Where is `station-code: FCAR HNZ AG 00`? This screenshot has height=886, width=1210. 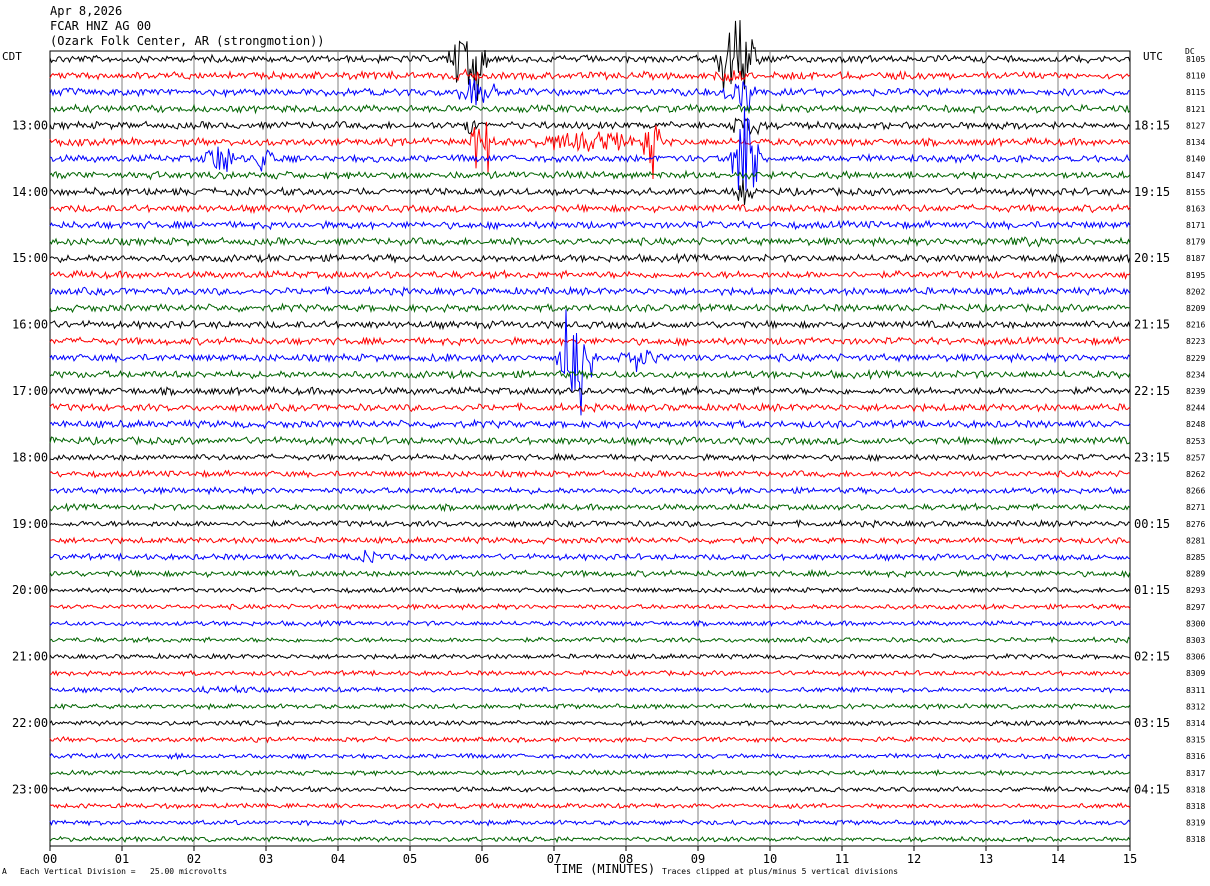
station-code: FCAR HNZ AG 00 is located at coordinates (101, 26).